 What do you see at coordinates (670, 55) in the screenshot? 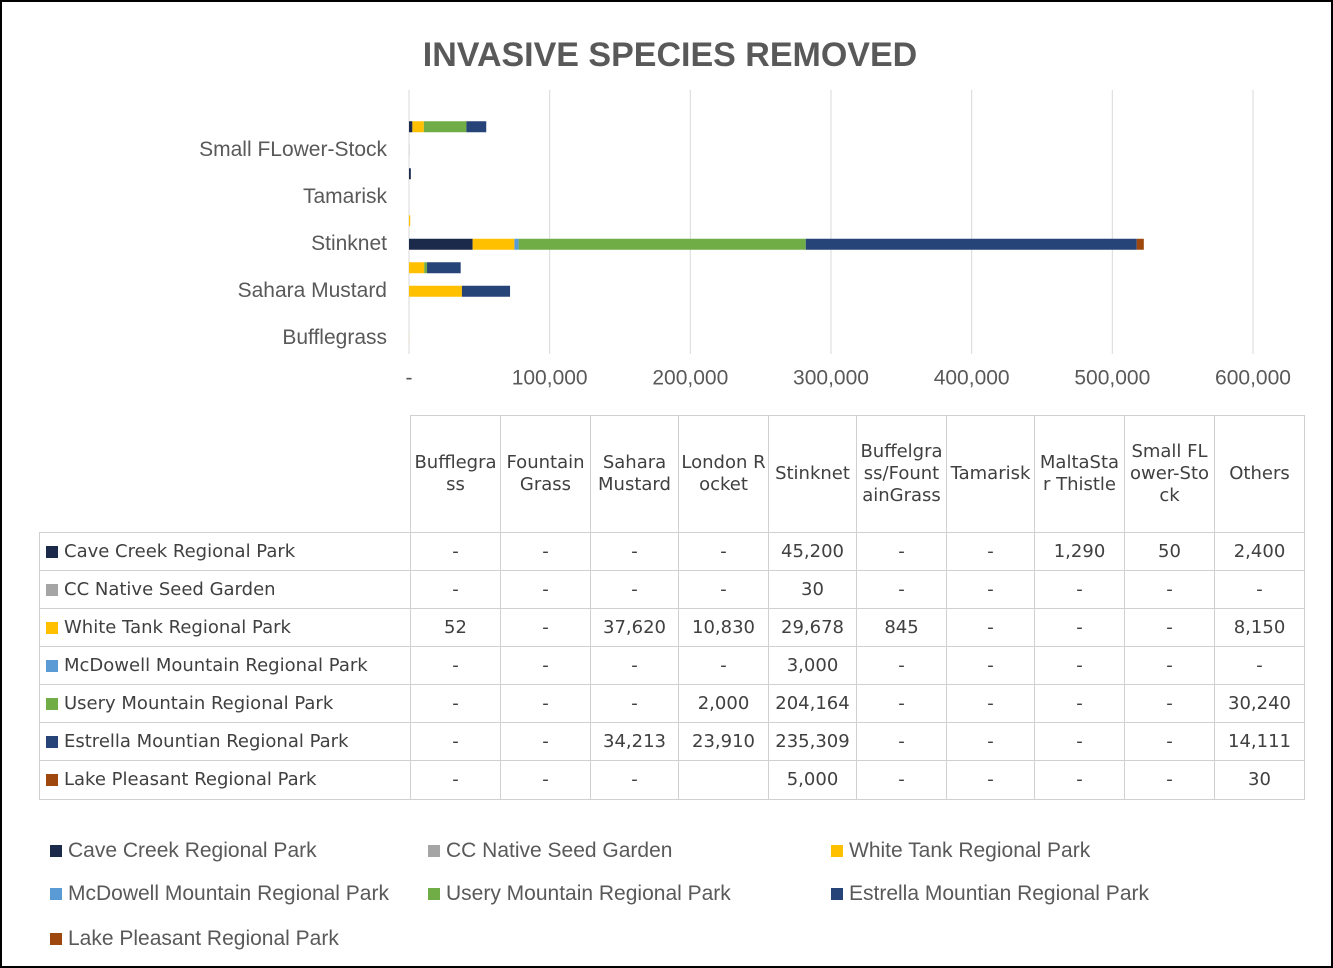
I see `chart-title: INVASIVE SPECIES REMOVED` at bounding box center [670, 55].